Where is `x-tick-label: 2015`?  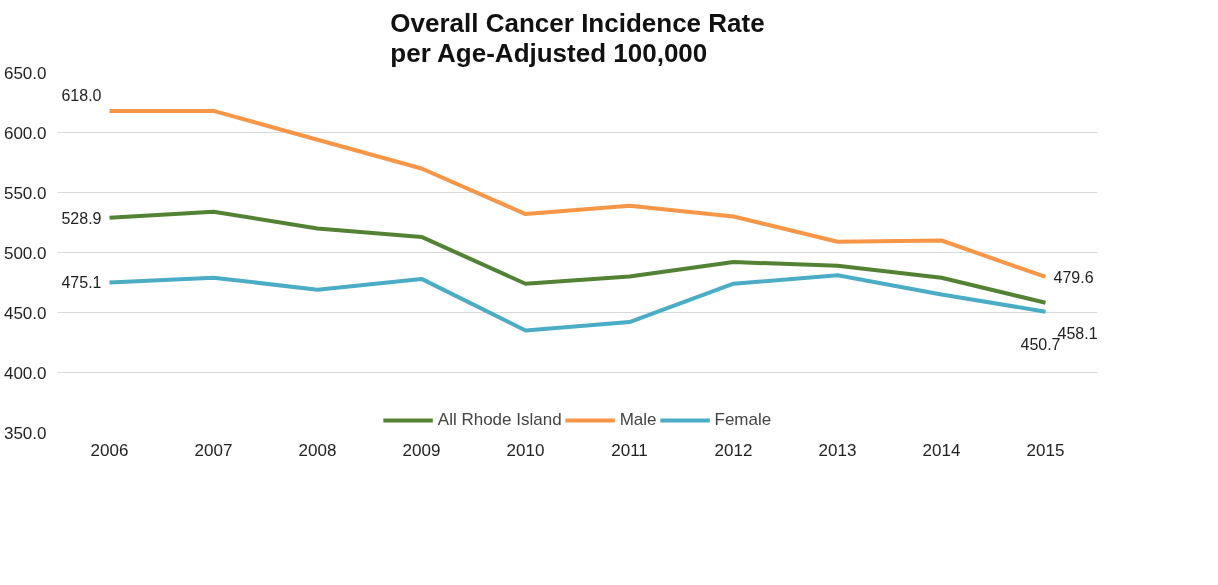 x-tick-label: 2015 is located at coordinates (1045, 450).